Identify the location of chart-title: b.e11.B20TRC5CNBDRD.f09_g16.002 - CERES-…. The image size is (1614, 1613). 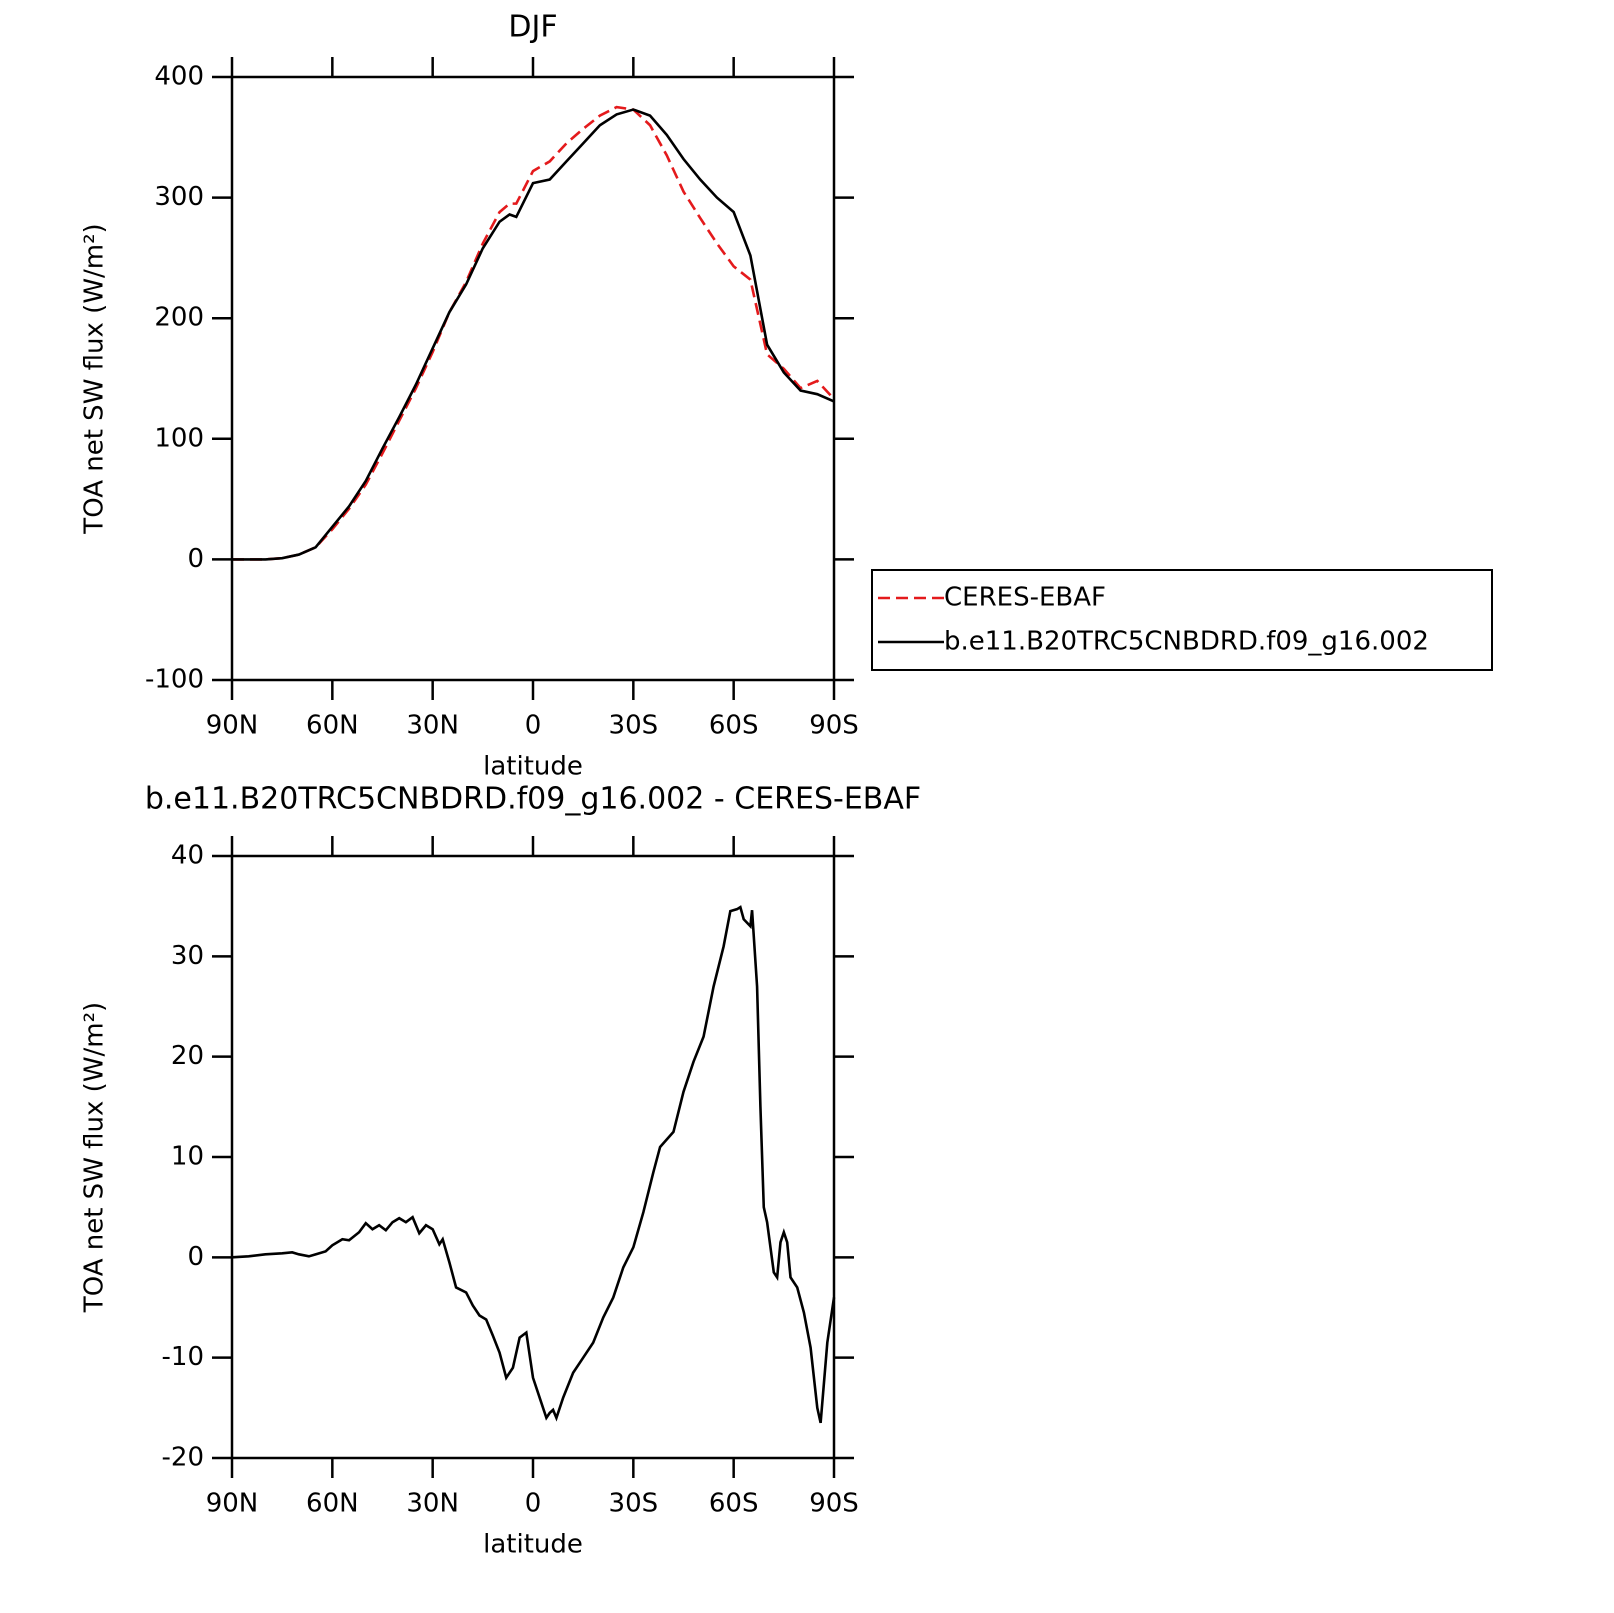
(533, 799).